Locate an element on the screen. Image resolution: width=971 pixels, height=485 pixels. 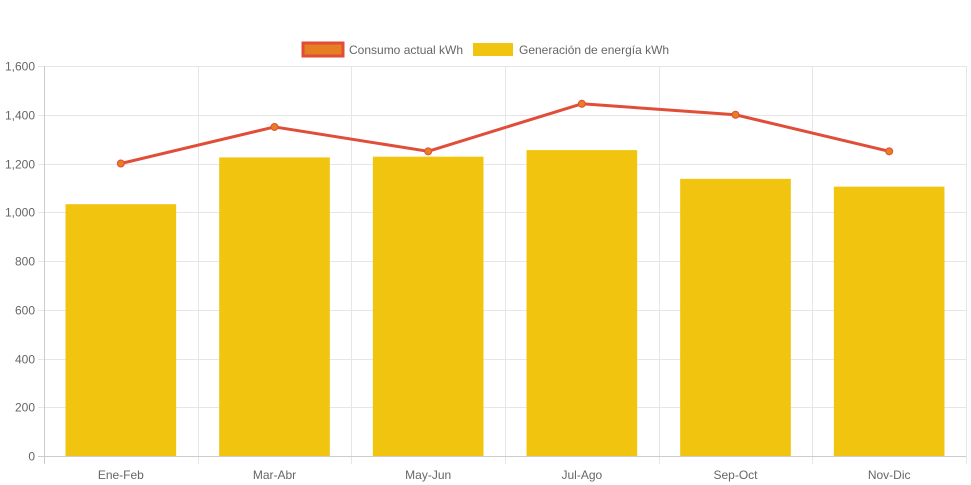
y-tick-label: 1,400 is located at coordinates (20, 116).